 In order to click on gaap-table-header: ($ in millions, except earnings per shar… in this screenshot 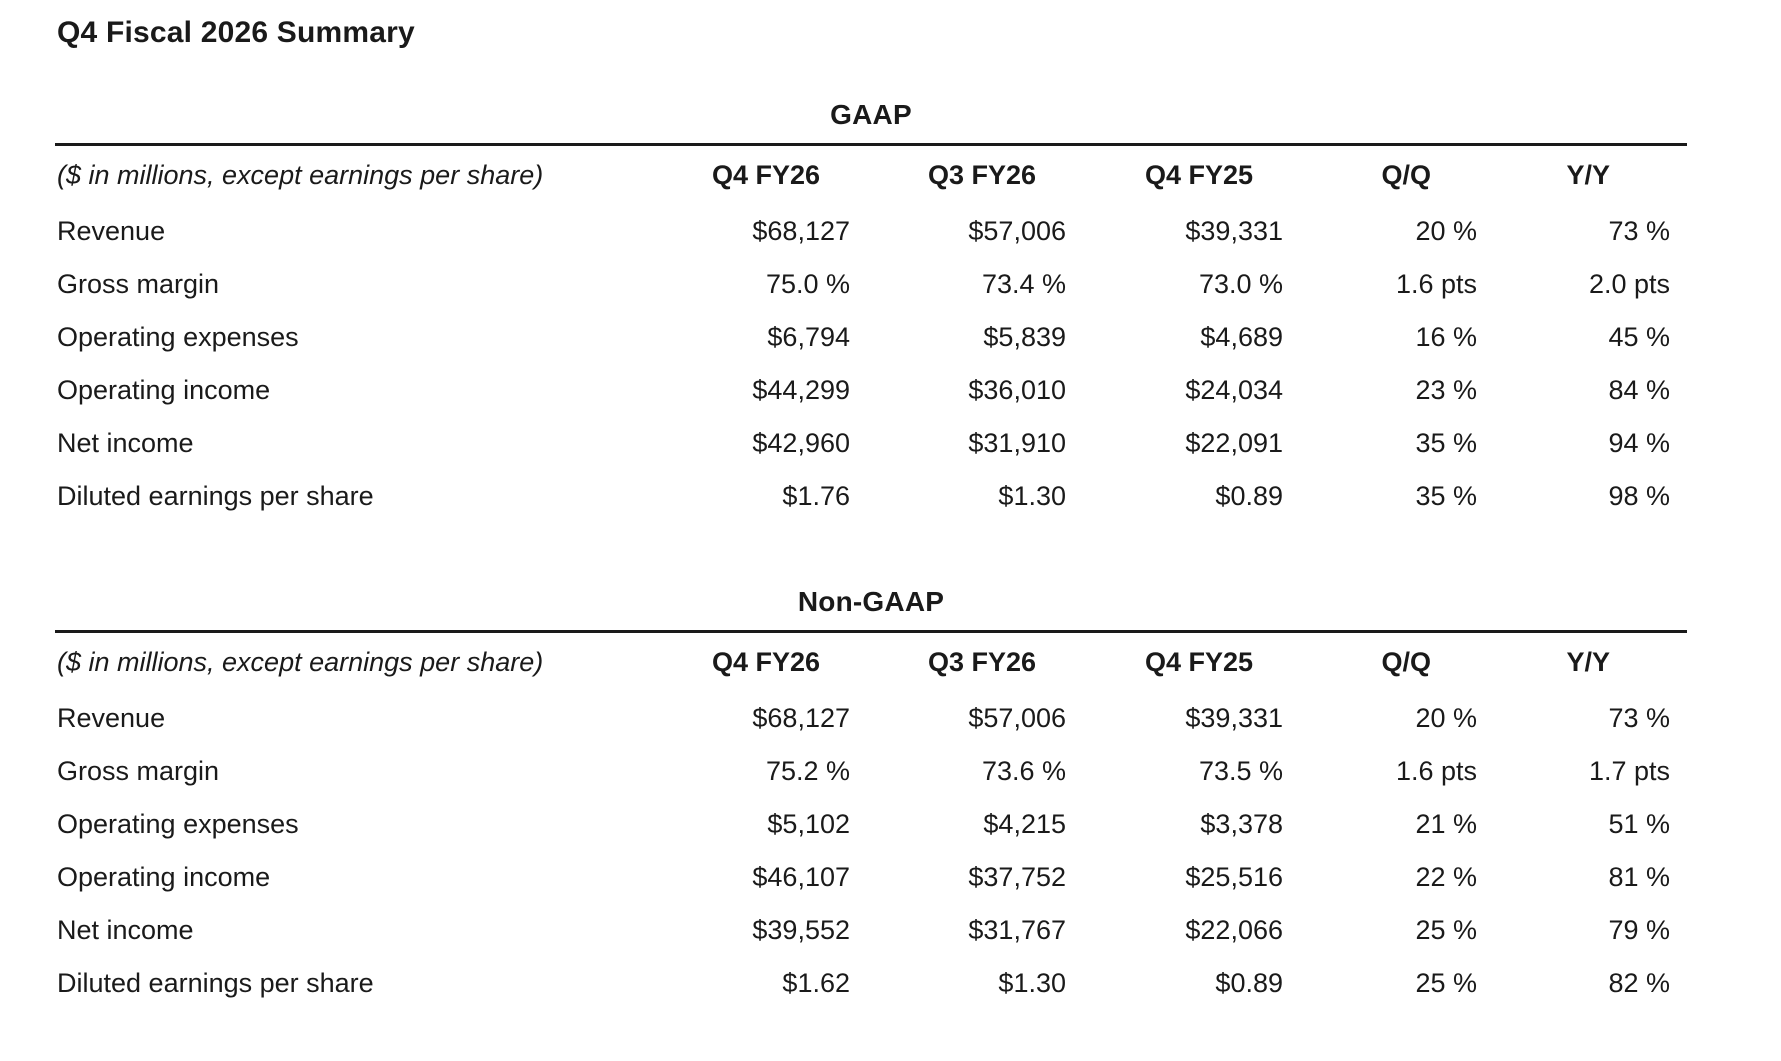, I will do `click(871, 175)`.